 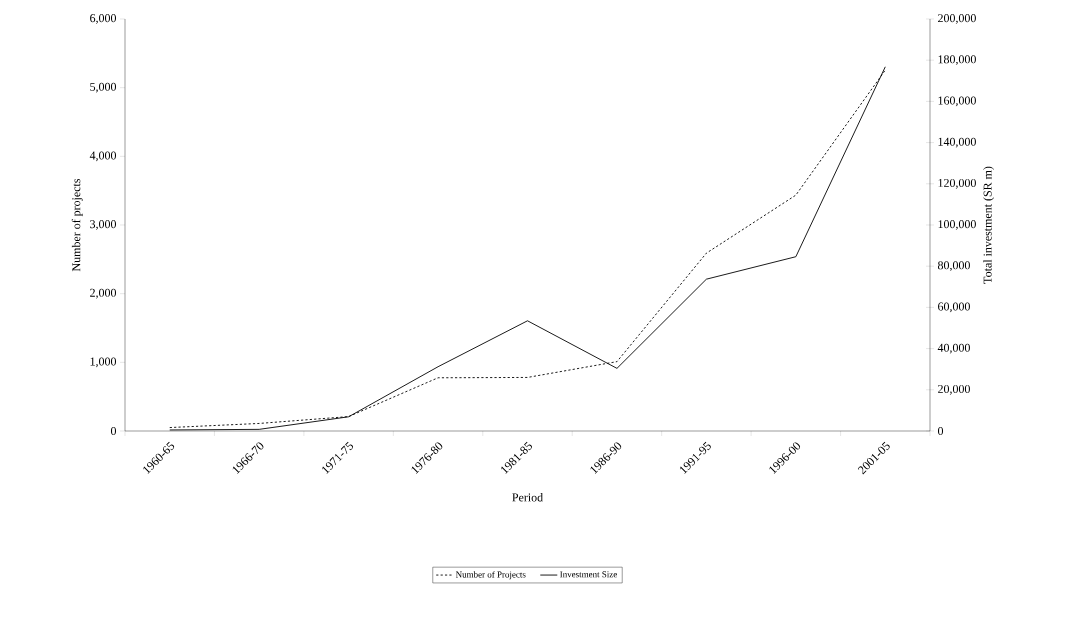 What do you see at coordinates (957, 142) in the screenshot?
I see `y2-tick-label: 140,000` at bounding box center [957, 142].